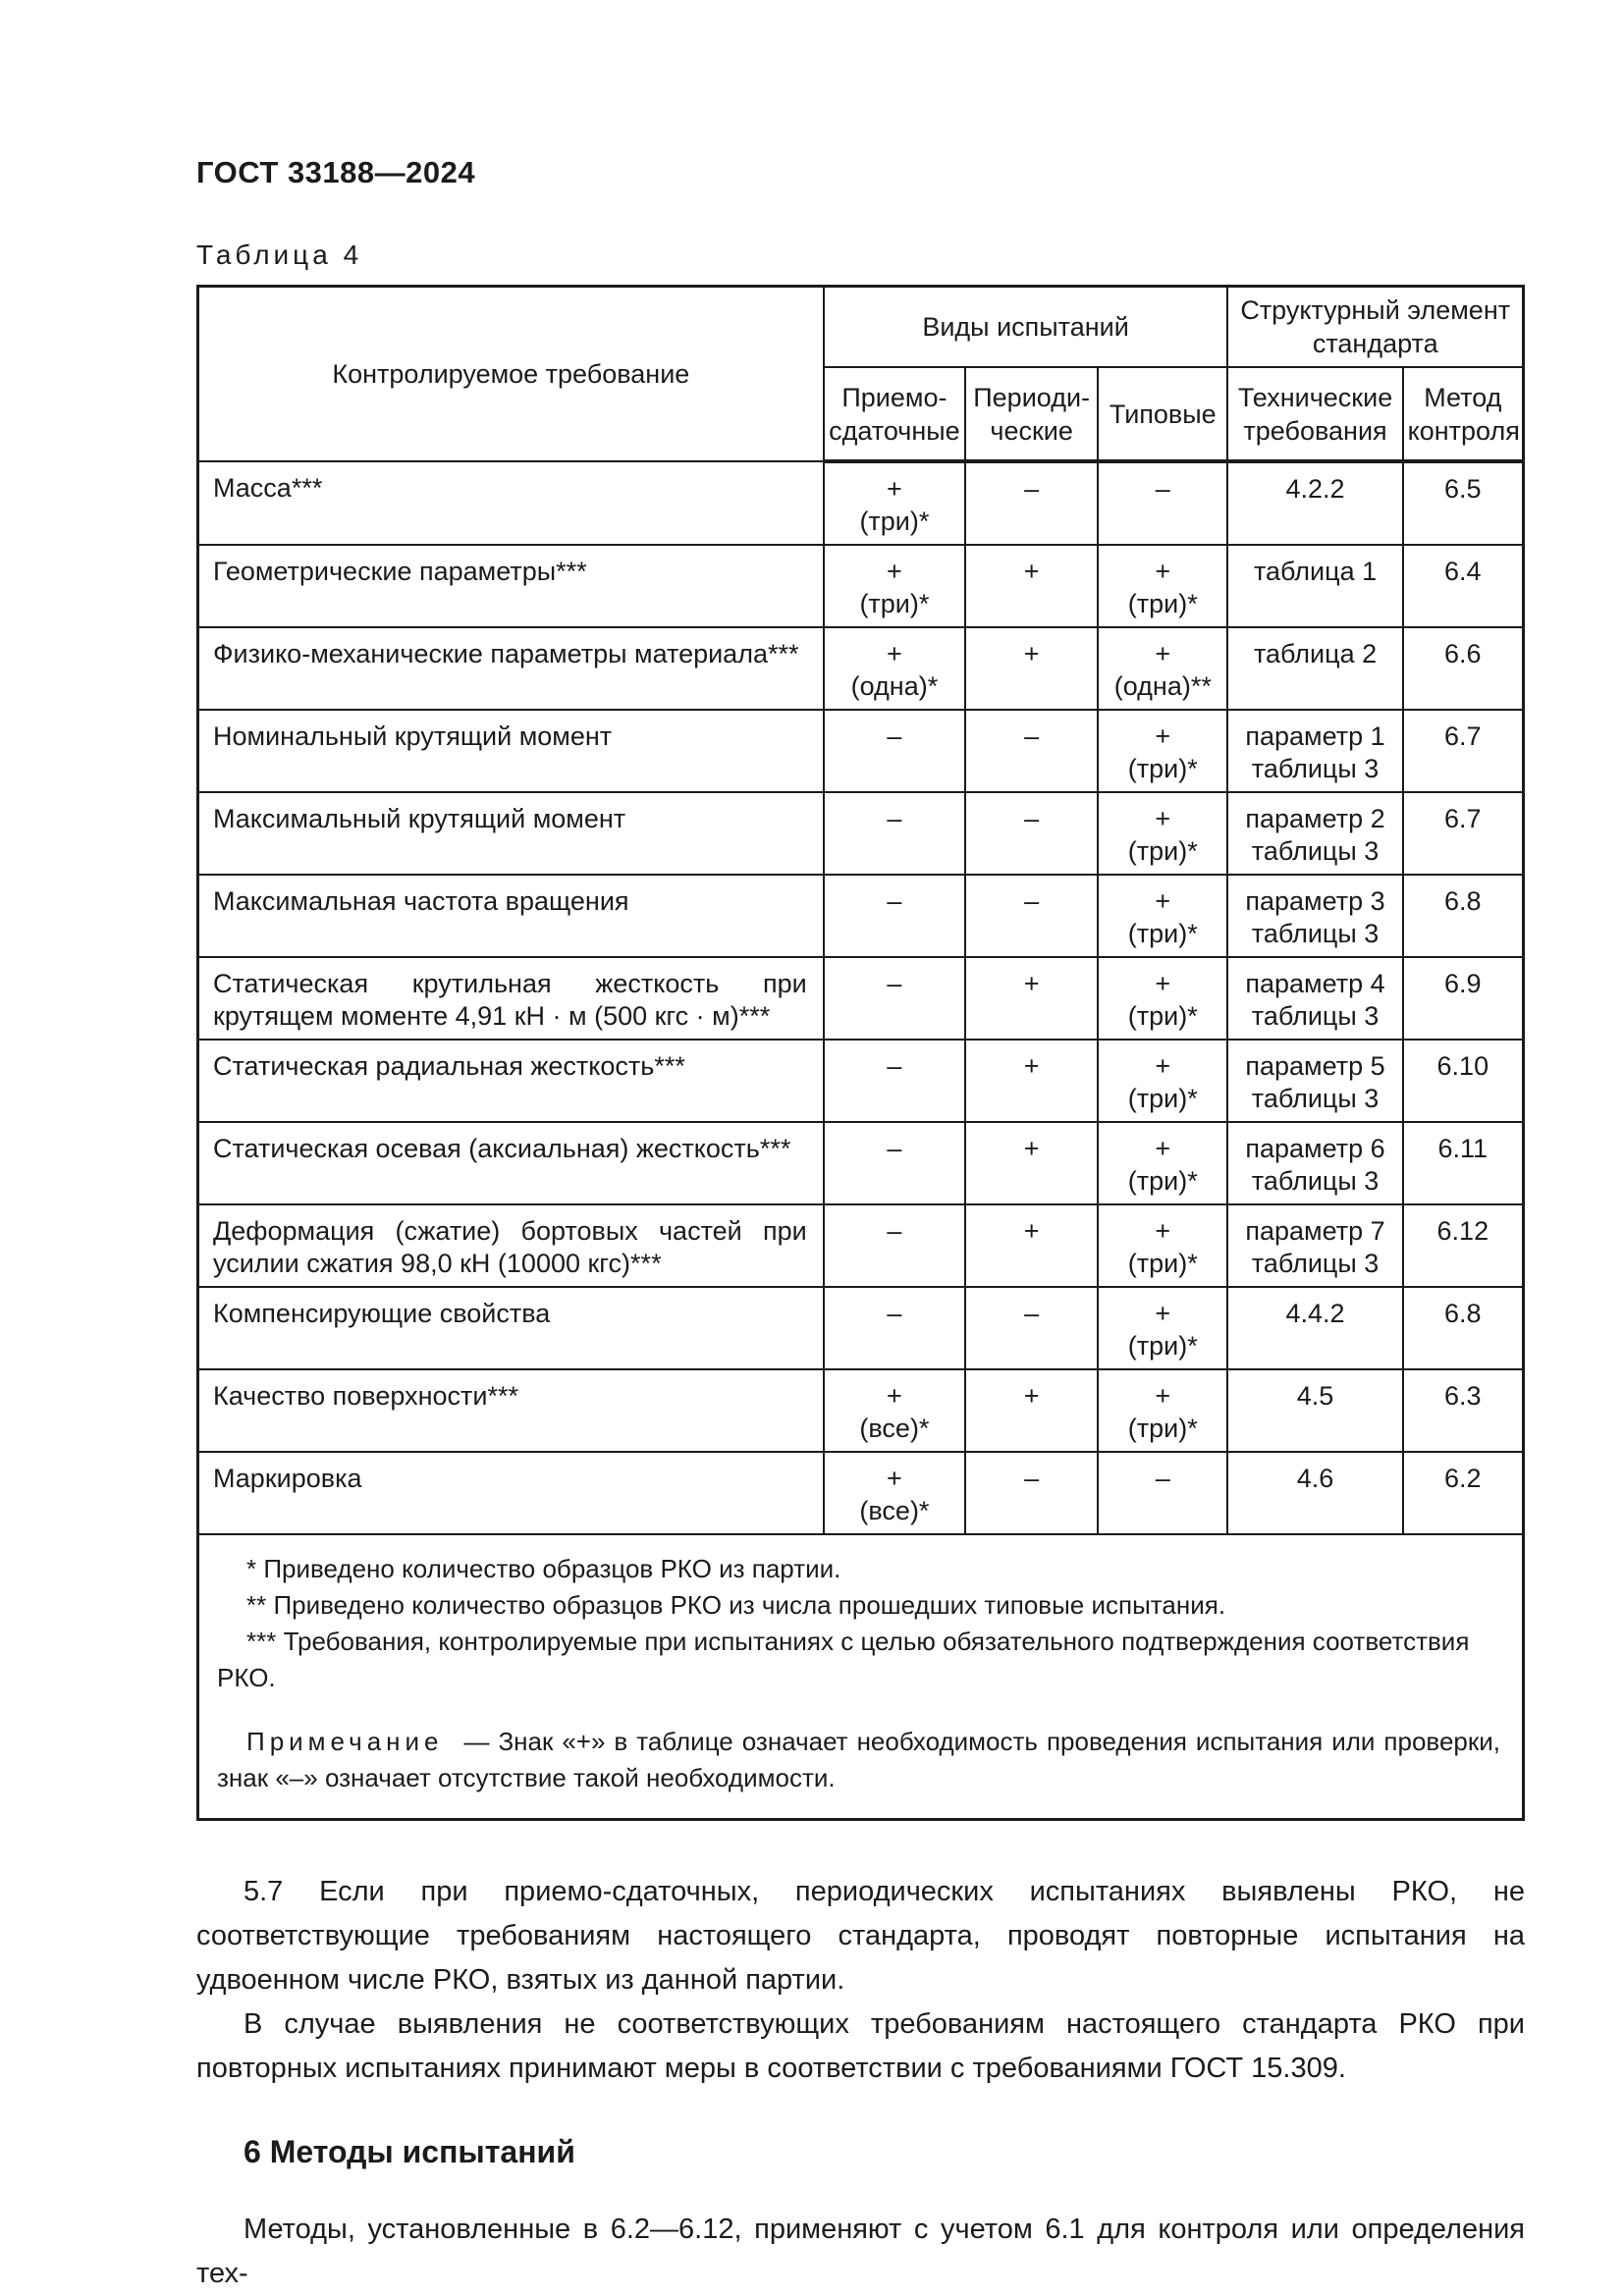 The image size is (1624, 2296). What do you see at coordinates (1463, 586) in the screenshot?
I see `cell-method: 6.4` at bounding box center [1463, 586].